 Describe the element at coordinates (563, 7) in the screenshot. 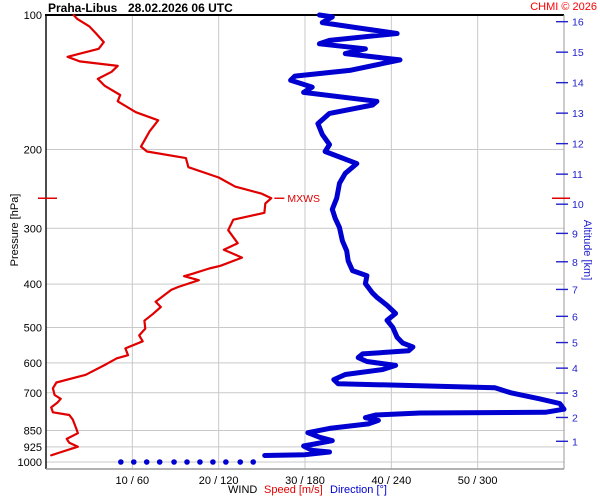

I see `copyright-label: CHMI © 2026` at that location.